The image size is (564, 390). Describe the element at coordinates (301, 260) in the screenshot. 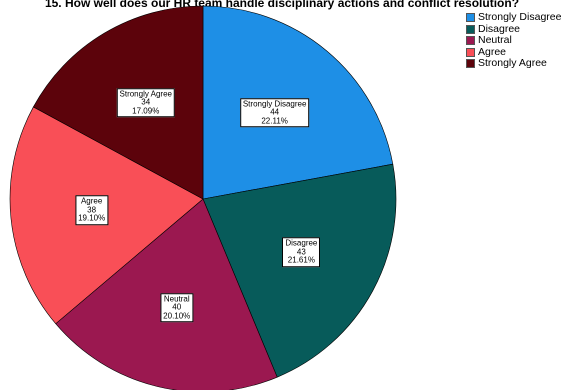

I see `slice-label-percent: 21.61%` at that location.